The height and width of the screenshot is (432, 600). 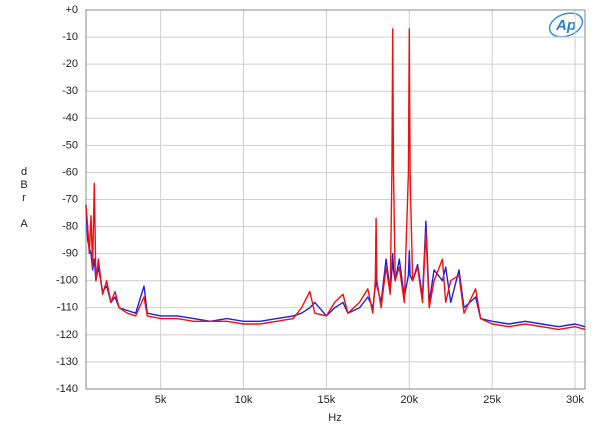 I want to click on x-axis-label: Hz, so click(x=334, y=418).